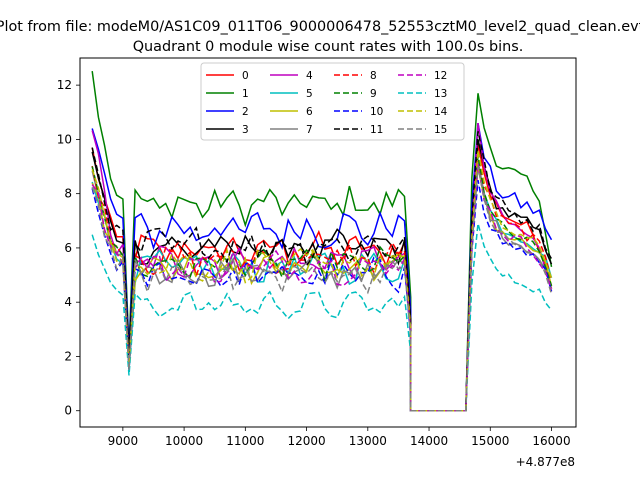  Describe the element at coordinates (332, 101) in the screenshot. I see `legend-box` at that location.